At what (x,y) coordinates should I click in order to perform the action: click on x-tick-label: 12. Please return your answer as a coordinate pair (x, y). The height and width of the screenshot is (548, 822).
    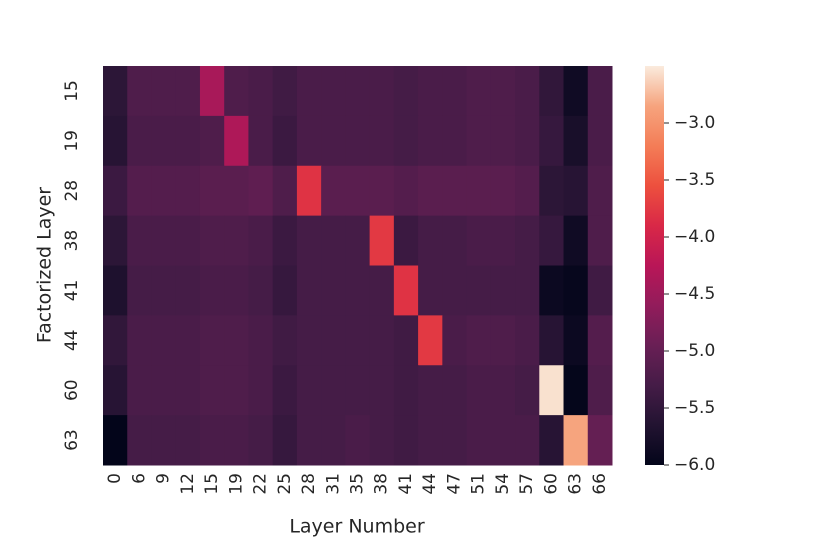
    Looking at the image, I should click on (188, 484).